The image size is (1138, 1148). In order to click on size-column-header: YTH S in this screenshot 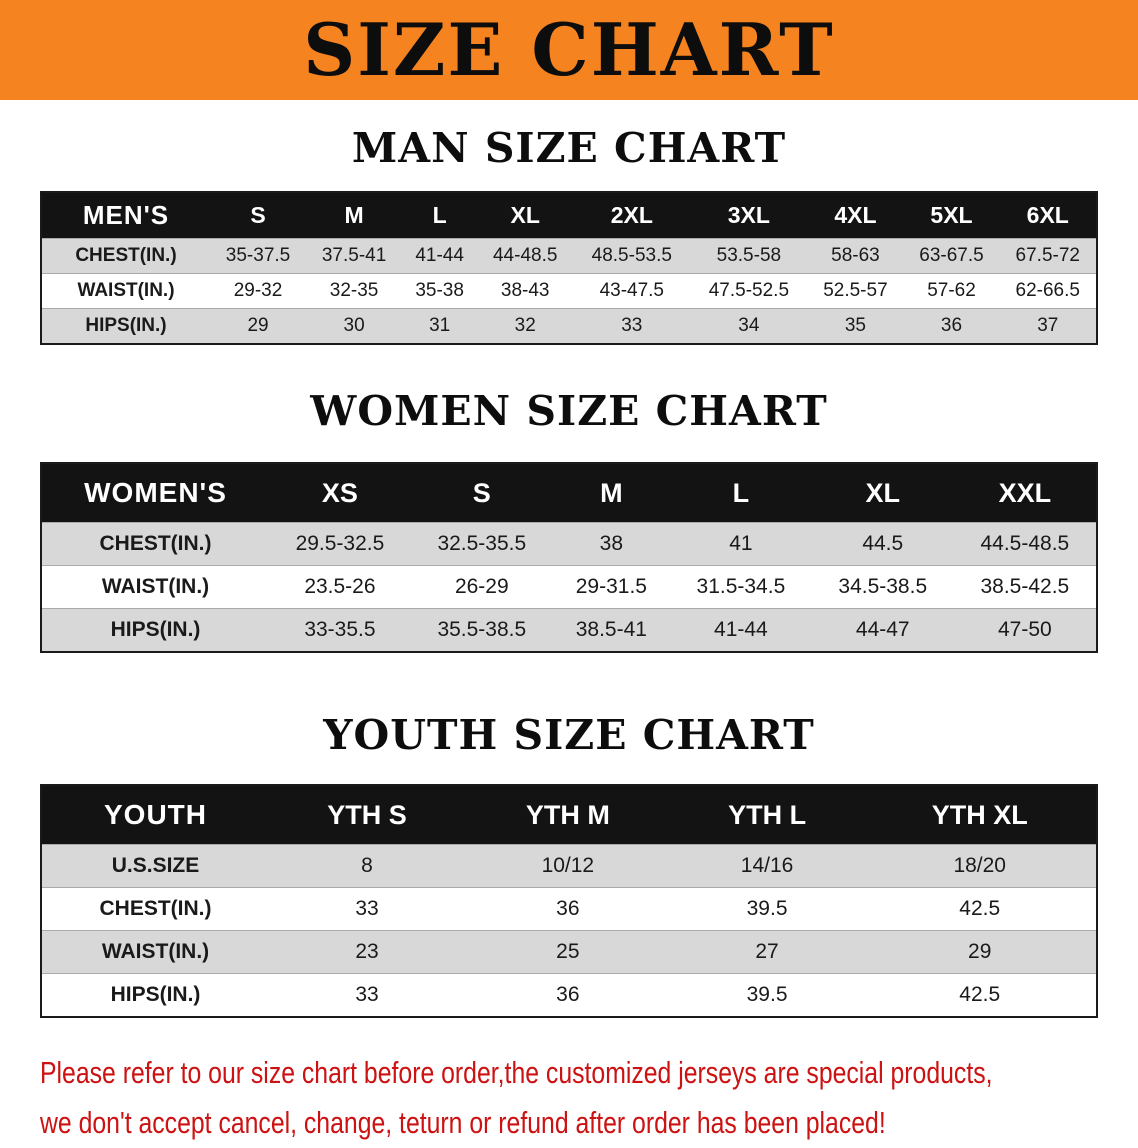, I will do `click(367, 815)`.